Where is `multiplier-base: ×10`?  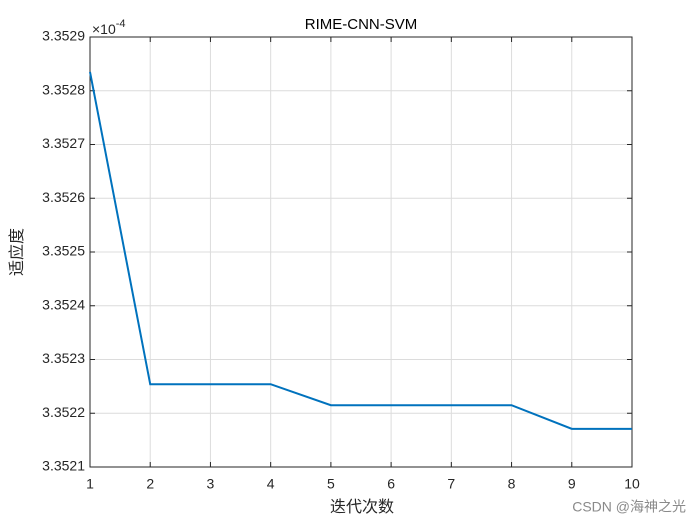
multiplier-base: ×10 is located at coordinates (104, 29).